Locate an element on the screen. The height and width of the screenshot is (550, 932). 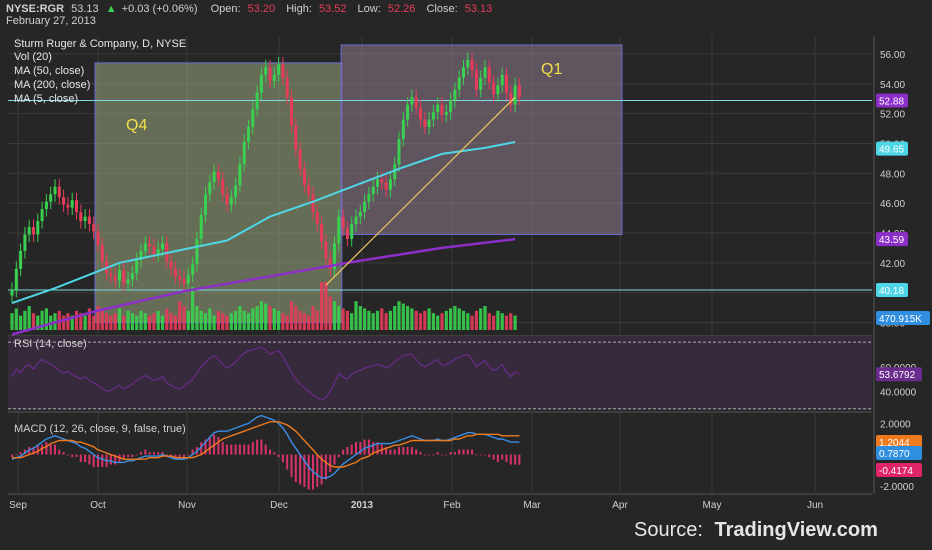
price-tag is located at coordinates (892, 100).